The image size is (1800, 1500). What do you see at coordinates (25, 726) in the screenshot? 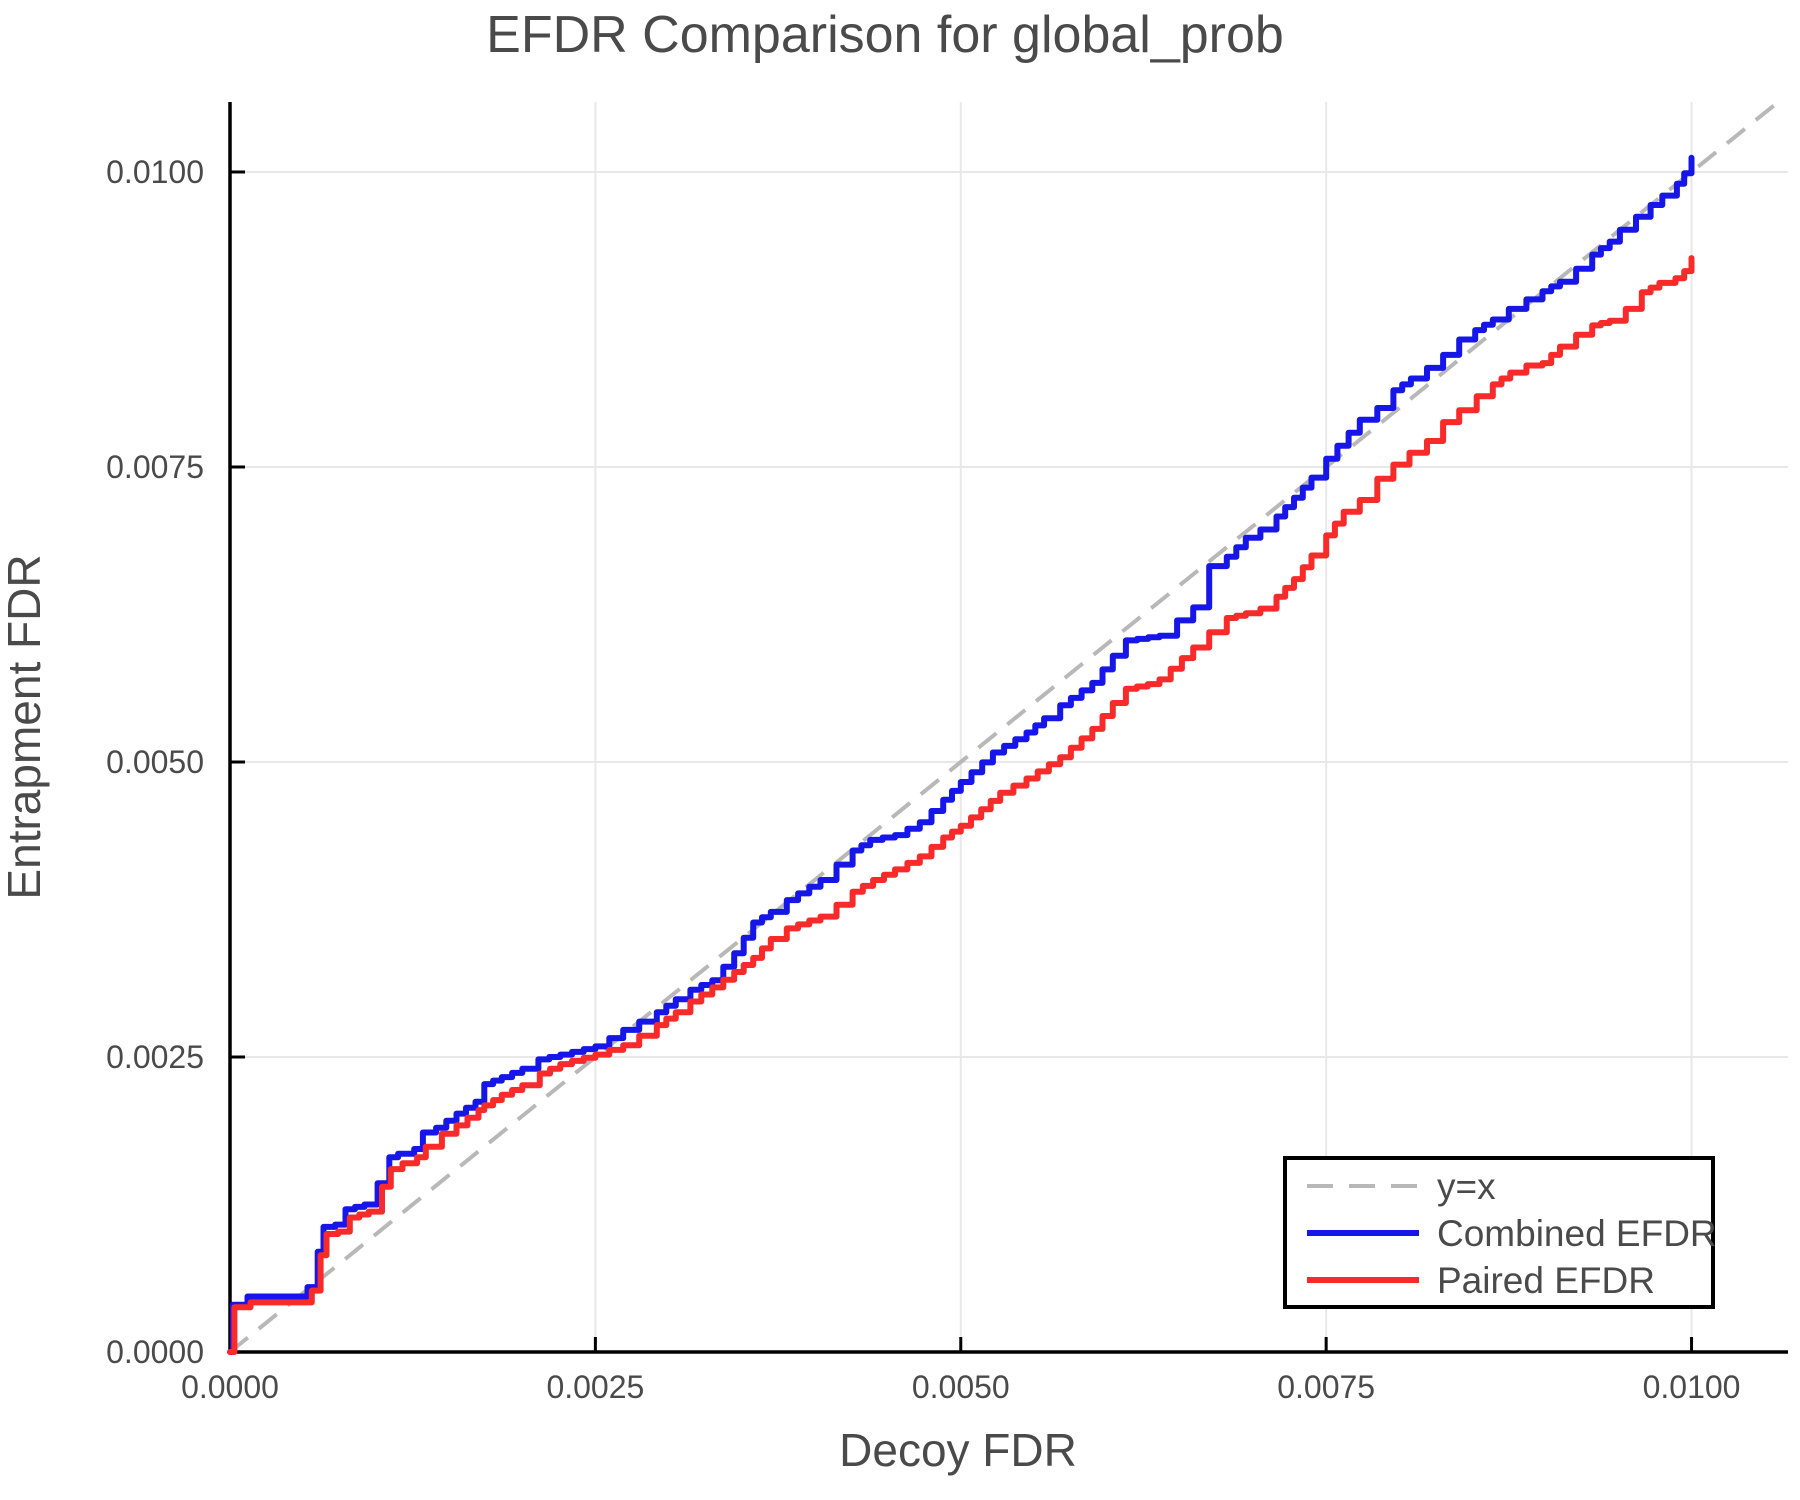
I see `y-axis-label: Entrapment FDR` at bounding box center [25, 726].